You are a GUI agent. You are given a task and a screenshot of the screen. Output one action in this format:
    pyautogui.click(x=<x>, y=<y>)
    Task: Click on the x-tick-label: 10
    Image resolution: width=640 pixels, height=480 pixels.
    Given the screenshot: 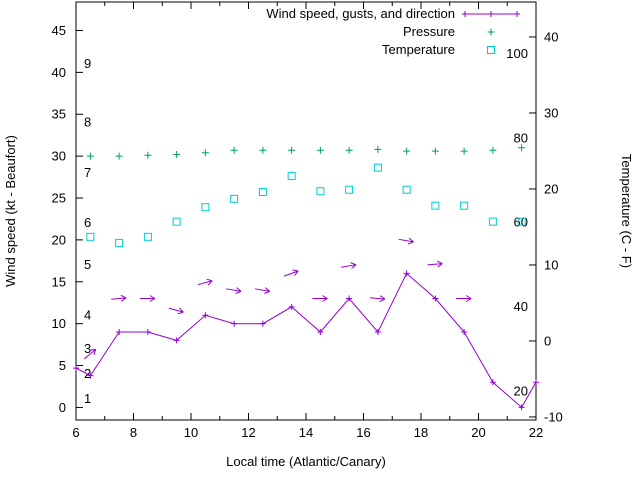 What is the action you would take?
    pyautogui.click(x=191, y=432)
    